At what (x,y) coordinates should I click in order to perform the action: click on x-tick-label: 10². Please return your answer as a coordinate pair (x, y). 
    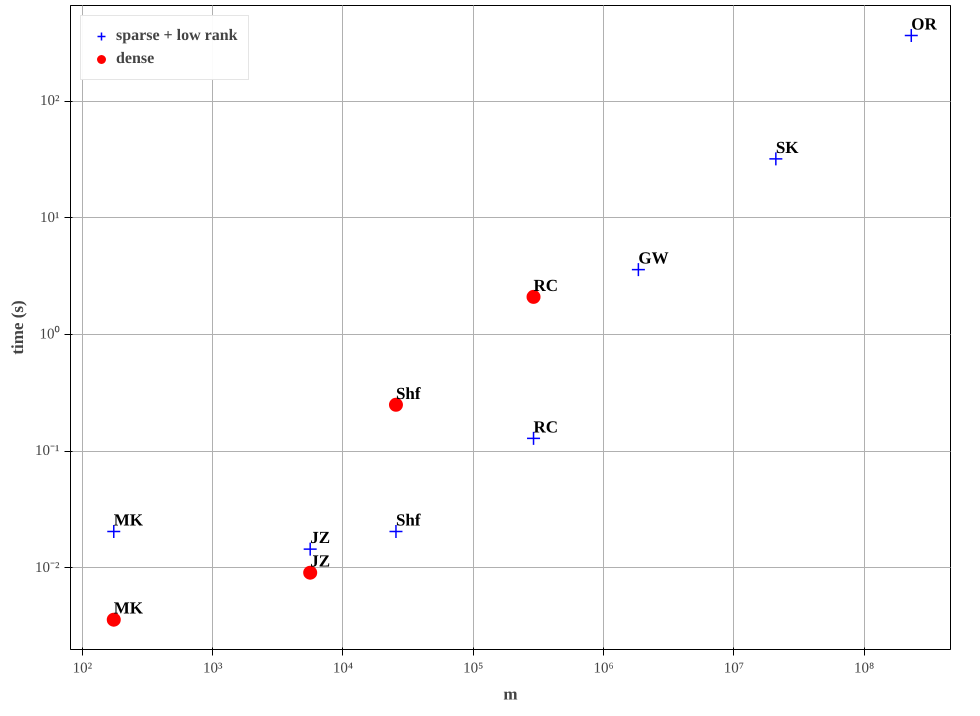
    Looking at the image, I should click on (82, 668).